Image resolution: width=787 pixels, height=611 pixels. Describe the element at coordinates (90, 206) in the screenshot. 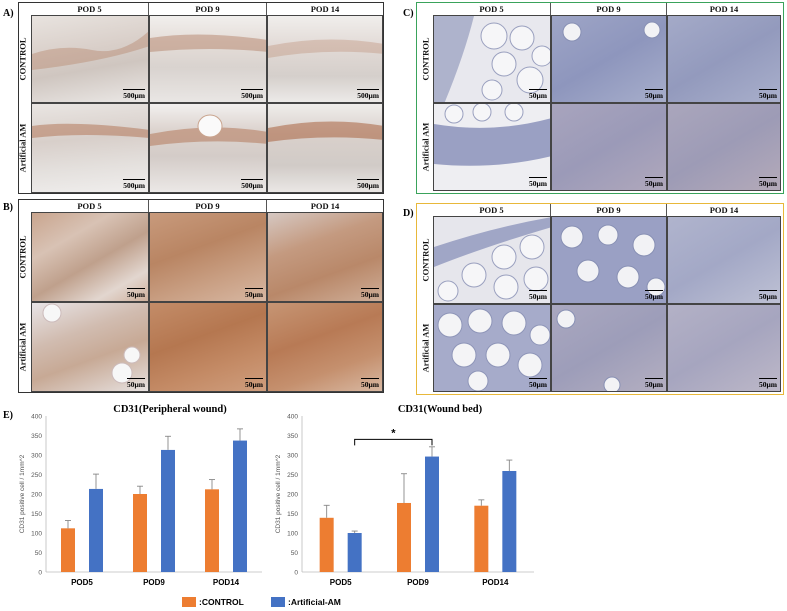

I see `panel-b-header-1: POD 5` at that location.